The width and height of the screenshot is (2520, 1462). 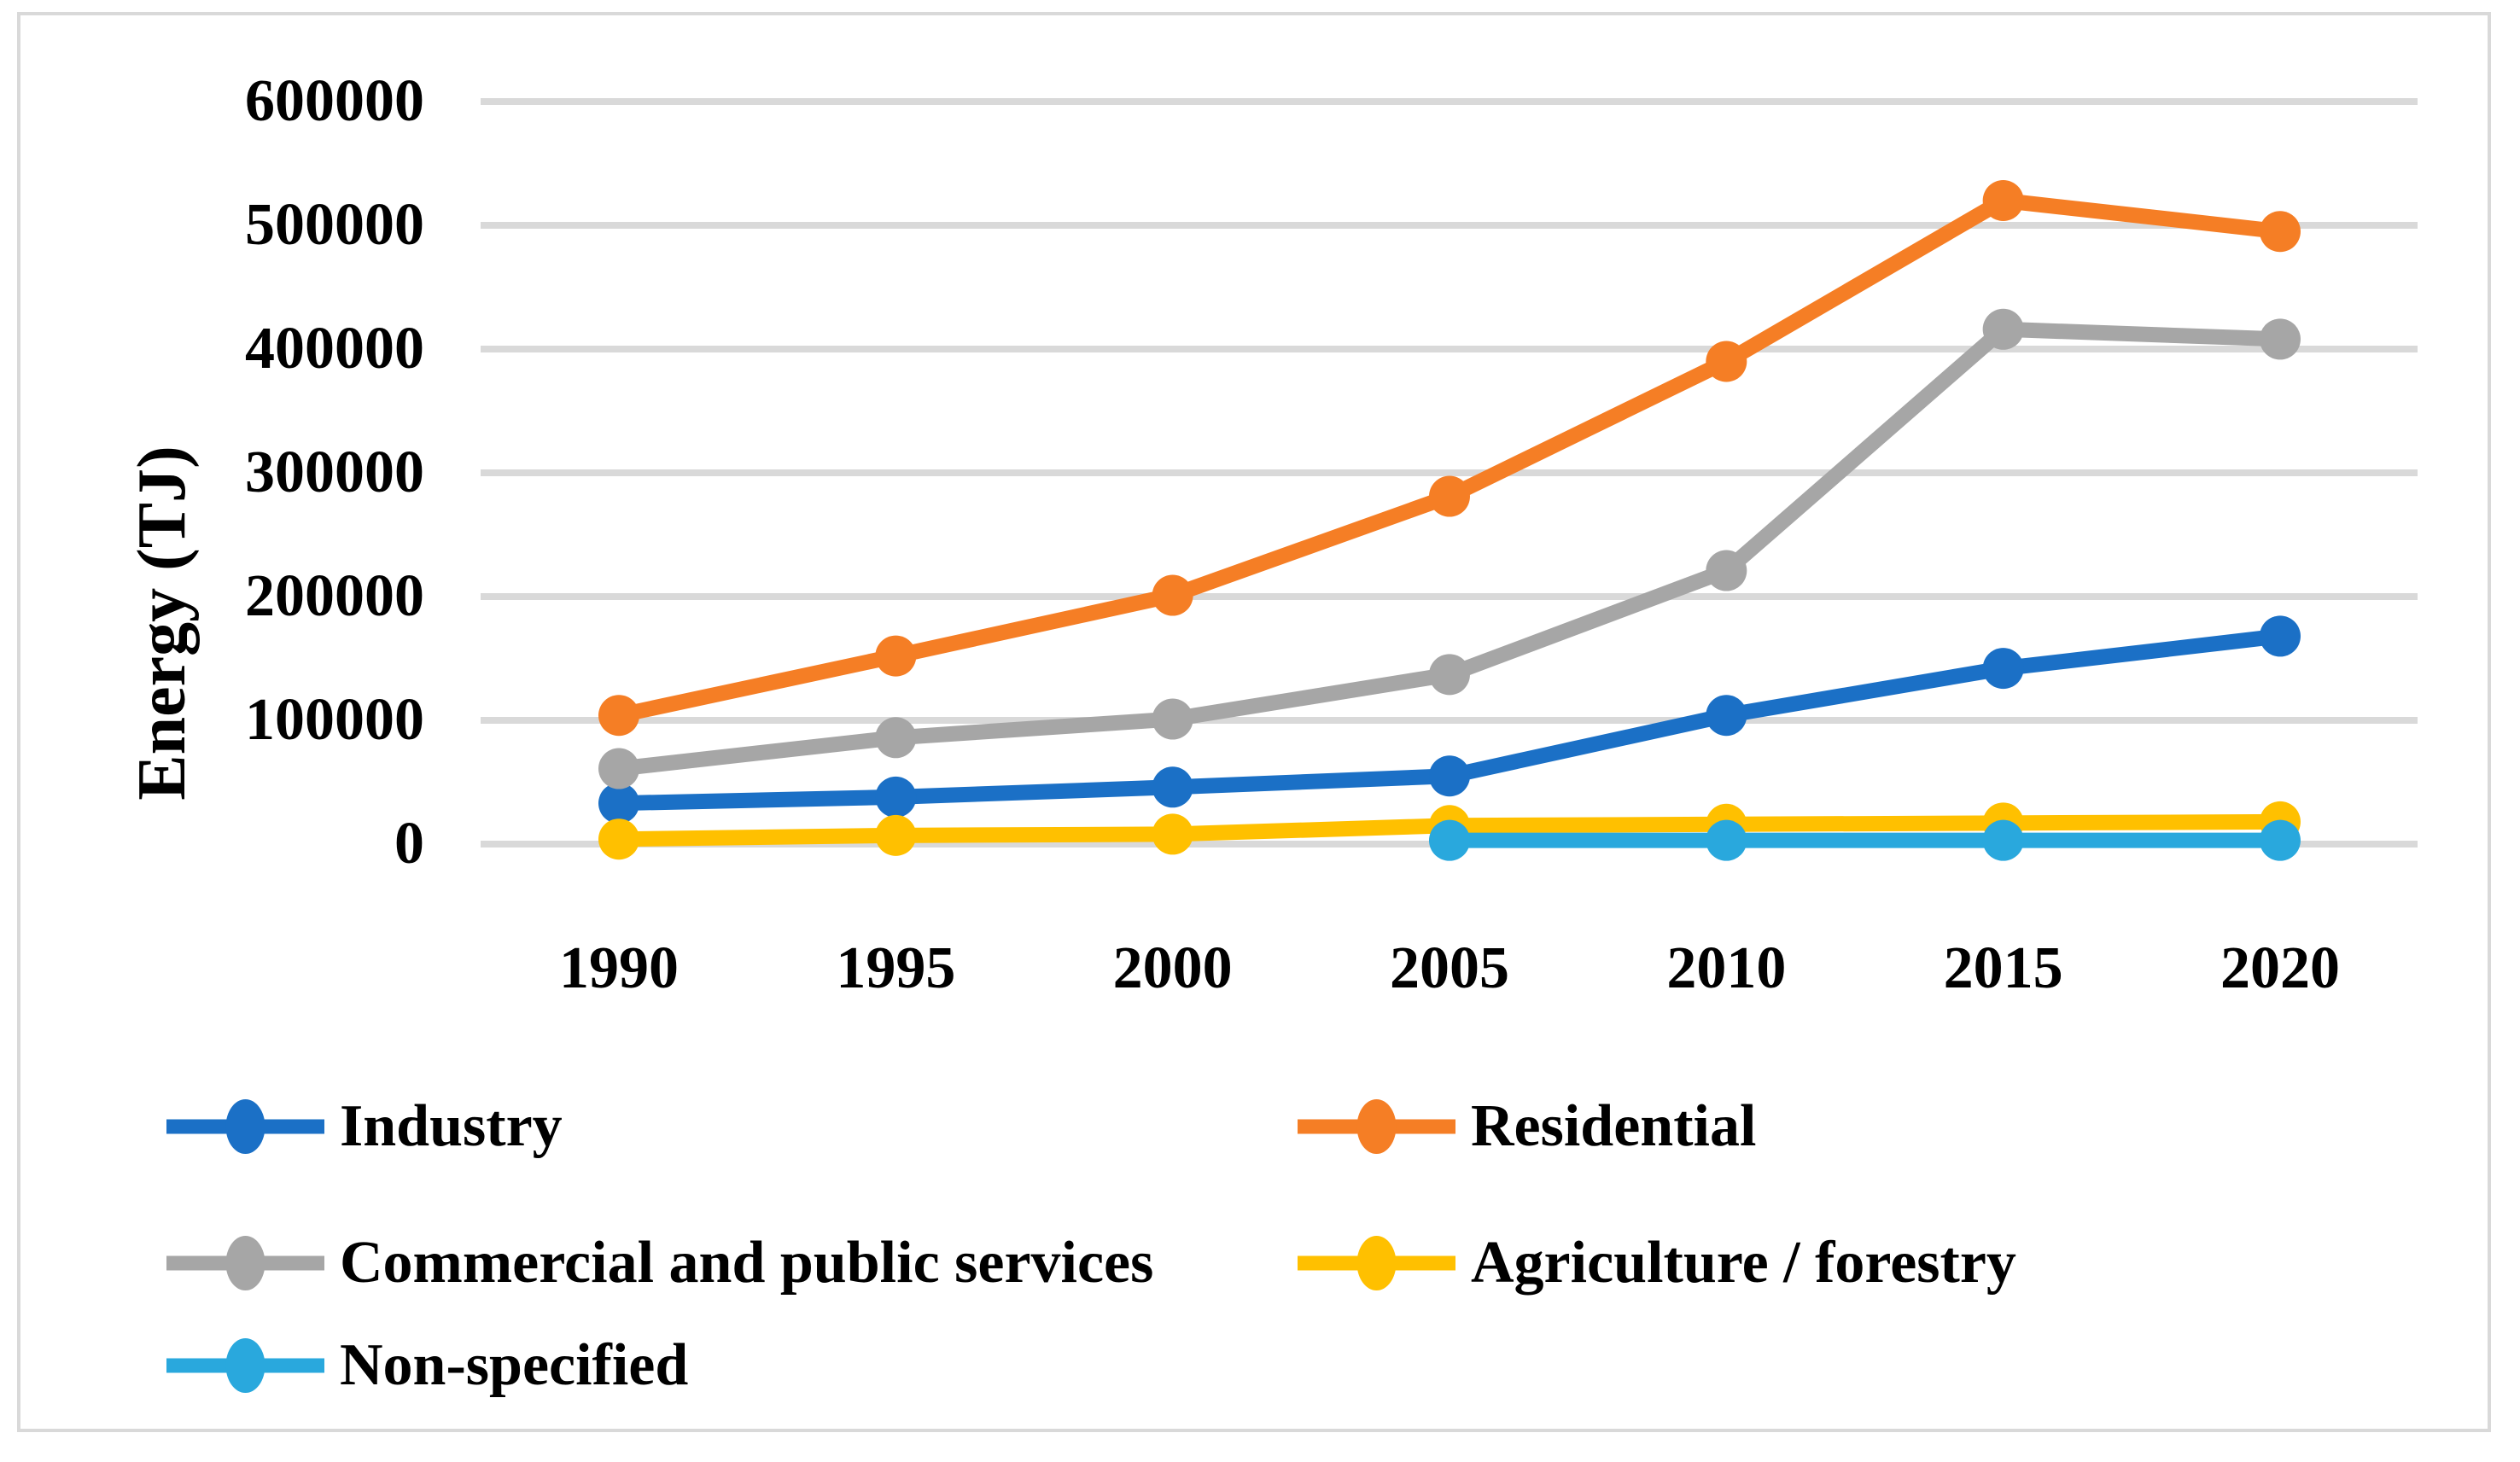 I want to click on y-tick-label: 600000, so click(x=334, y=101).